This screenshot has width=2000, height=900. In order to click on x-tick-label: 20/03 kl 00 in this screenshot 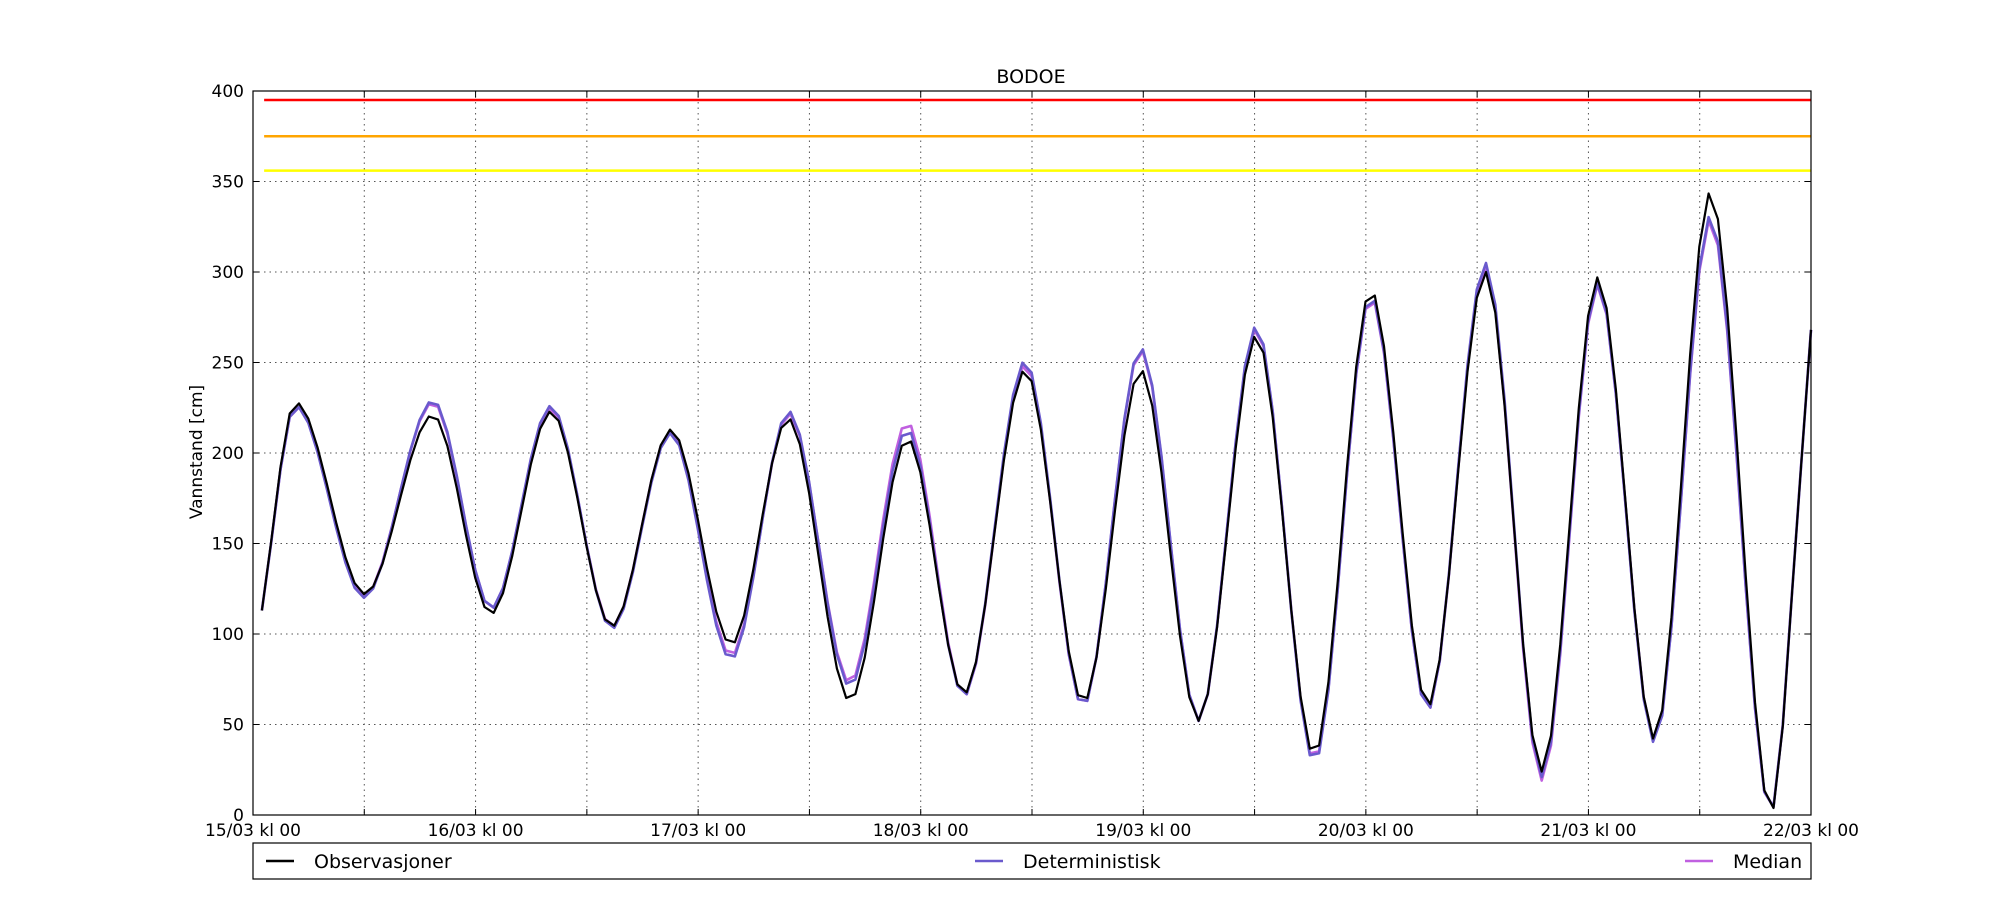, I will do `click(1366, 831)`.